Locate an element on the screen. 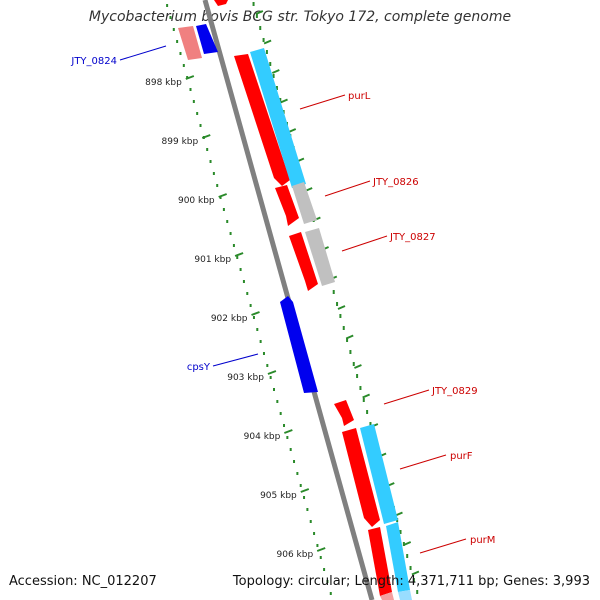 The width and height of the screenshot is (600, 600). scale-label: 901 kbp is located at coordinates (212, 260).